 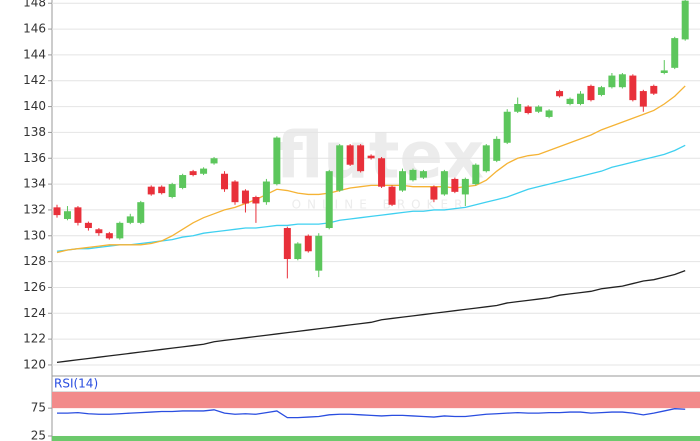 I want to click on y-tick-label: 140, so click(x=34, y=106).